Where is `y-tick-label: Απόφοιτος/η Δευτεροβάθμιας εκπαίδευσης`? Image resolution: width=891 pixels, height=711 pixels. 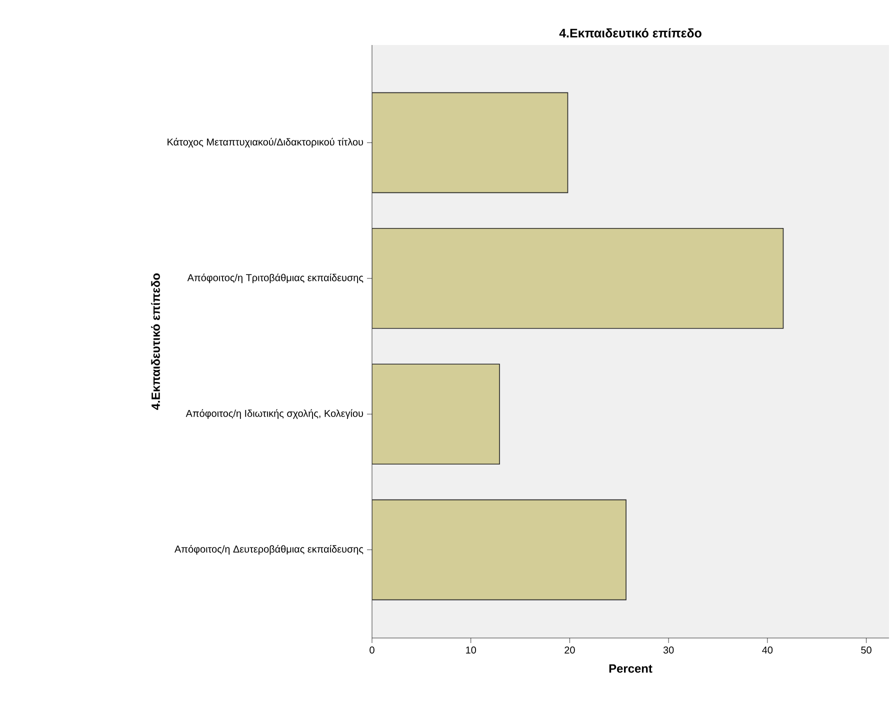
y-tick-label: Απόφοιτος/η Δευτεροβάθμιας εκπαίδευσης is located at coordinates (269, 550).